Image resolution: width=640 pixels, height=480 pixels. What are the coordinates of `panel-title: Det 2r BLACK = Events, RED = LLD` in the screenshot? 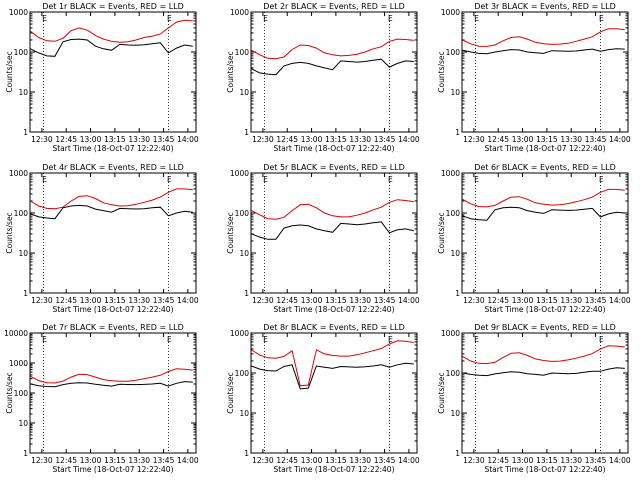 It's located at (334, 6).